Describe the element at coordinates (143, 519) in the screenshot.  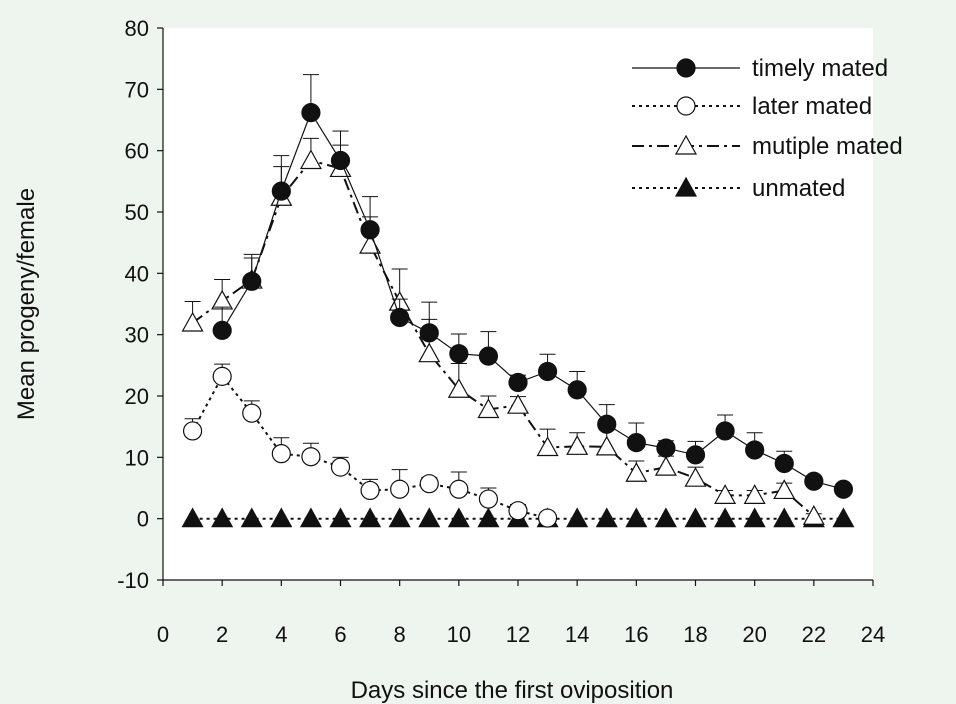
I see `y-tick-label: 0` at that location.